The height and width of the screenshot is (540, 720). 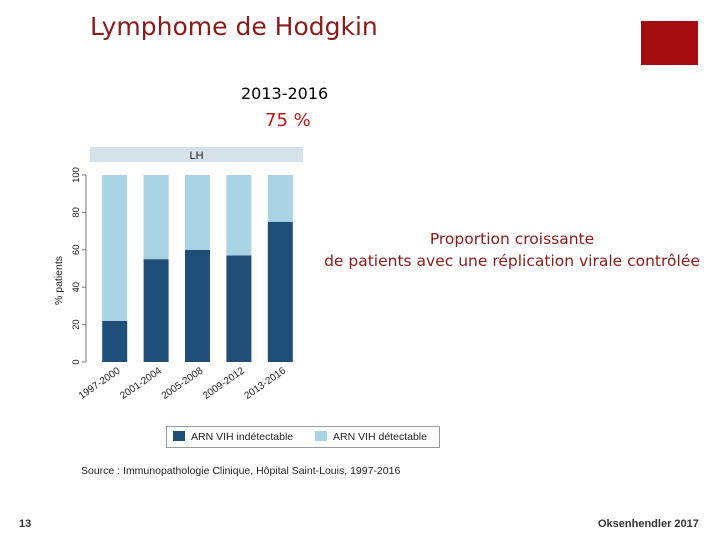 I want to click on note-line-1: Proportion croissante, so click(x=512, y=239).